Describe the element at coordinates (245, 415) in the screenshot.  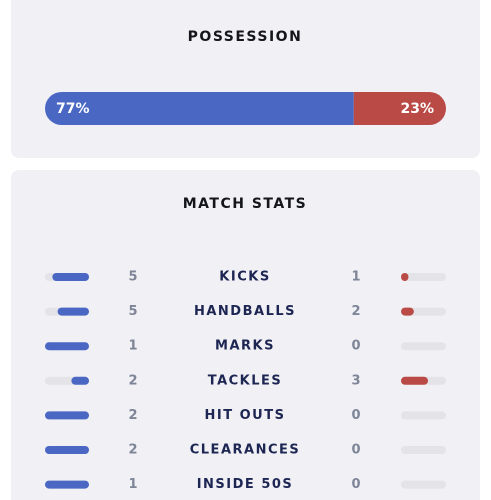
I see `stat-label: HIT OUTS` at that location.